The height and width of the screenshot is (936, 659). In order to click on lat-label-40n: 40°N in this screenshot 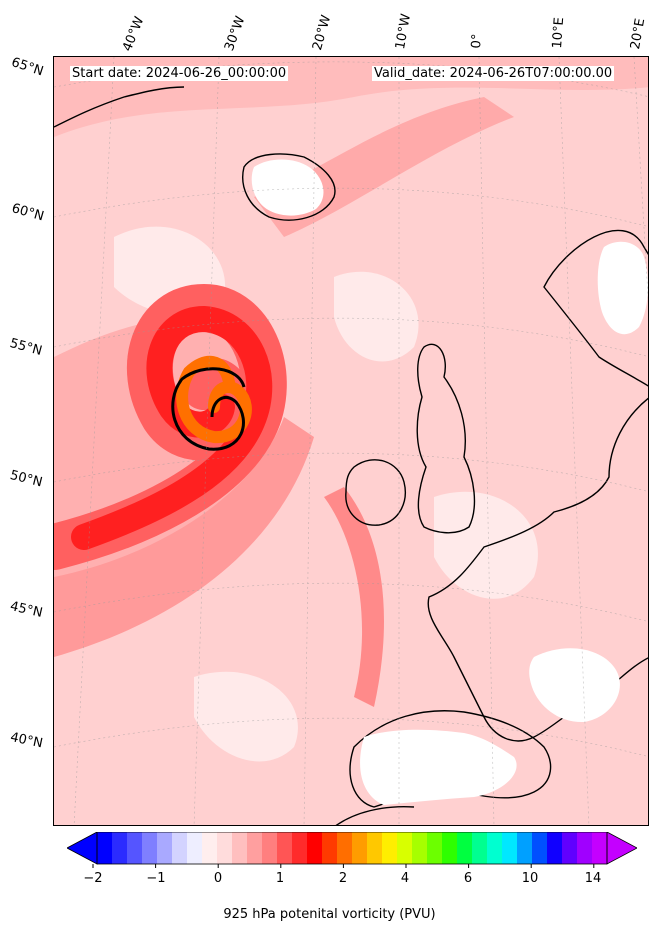, I will do `click(26, 741)`.